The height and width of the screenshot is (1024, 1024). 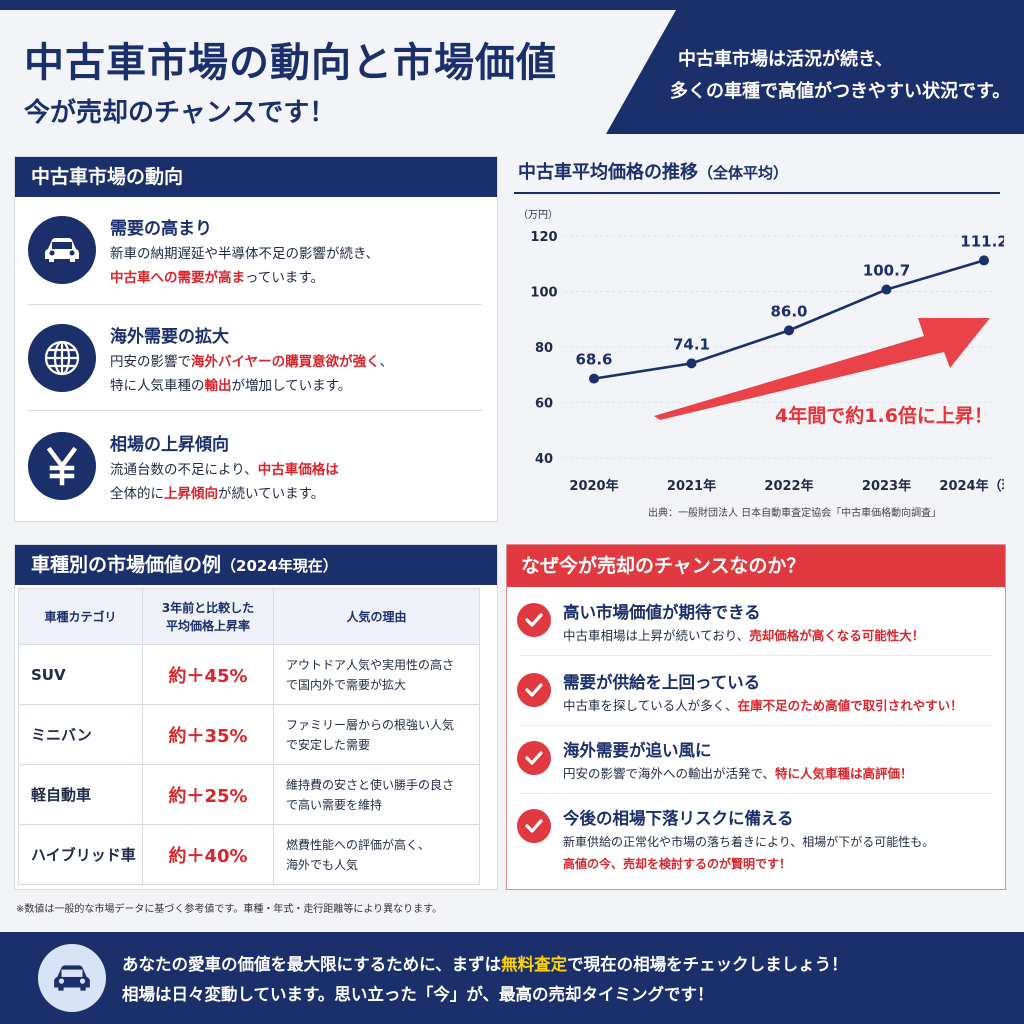 What do you see at coordinates (370, 664) in the screenshot?
I see `cell-reason-line: アウトドア人気や実用性の高さ` at bounding box center [370, 664].